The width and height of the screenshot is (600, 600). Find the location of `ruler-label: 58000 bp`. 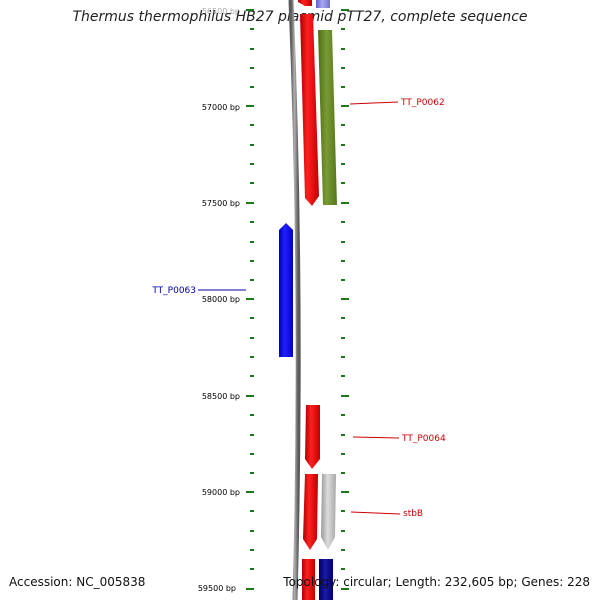

ruler-label: 58000 bp is located at coordinates (221, 299).